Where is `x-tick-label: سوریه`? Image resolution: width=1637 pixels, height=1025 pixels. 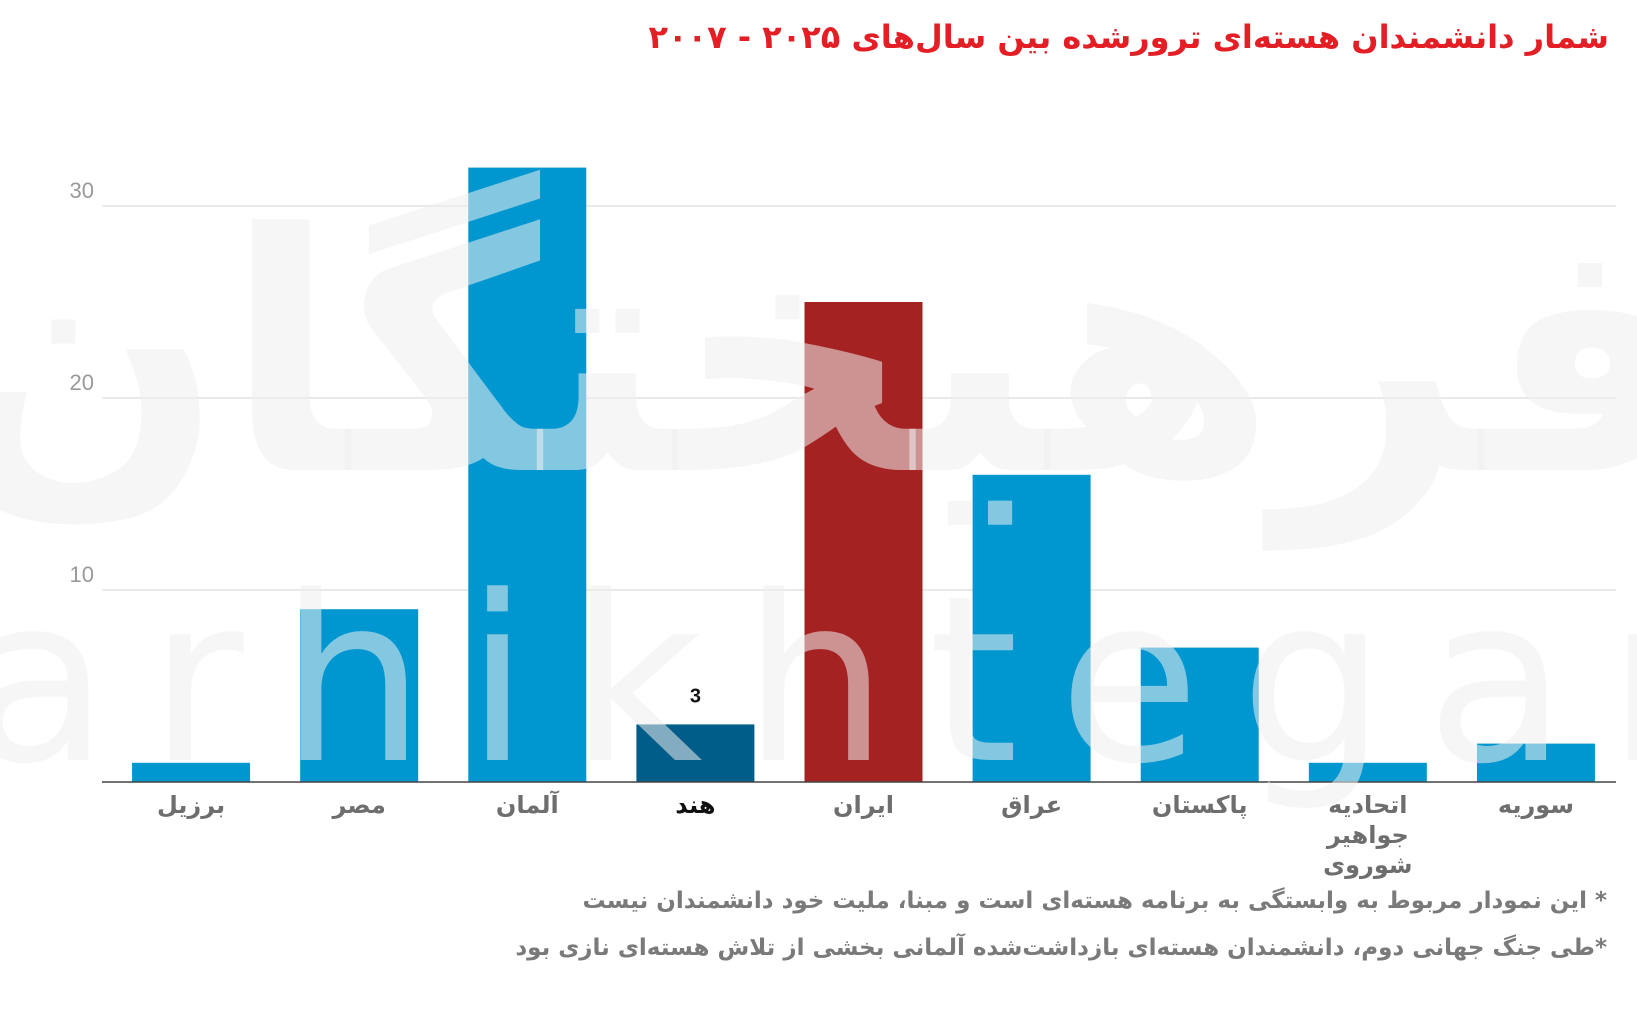 x-tick-label: سوریه is located at coordinates (1535, 805).